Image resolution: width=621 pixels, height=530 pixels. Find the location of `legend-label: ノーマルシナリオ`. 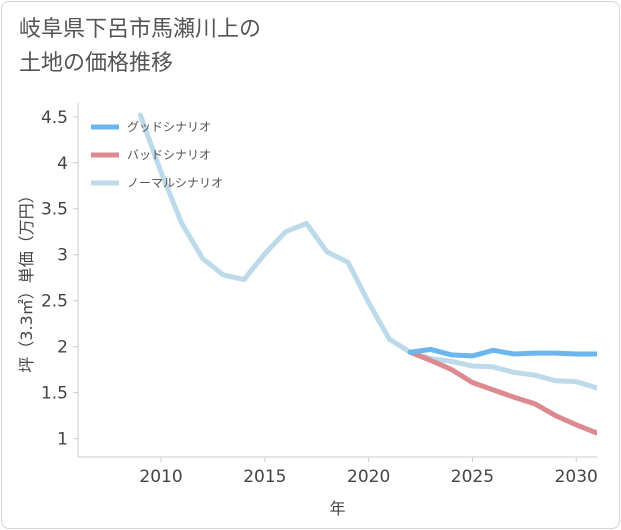

legend-label: ノーマルシナリオ is located at coordinates (175, 183).